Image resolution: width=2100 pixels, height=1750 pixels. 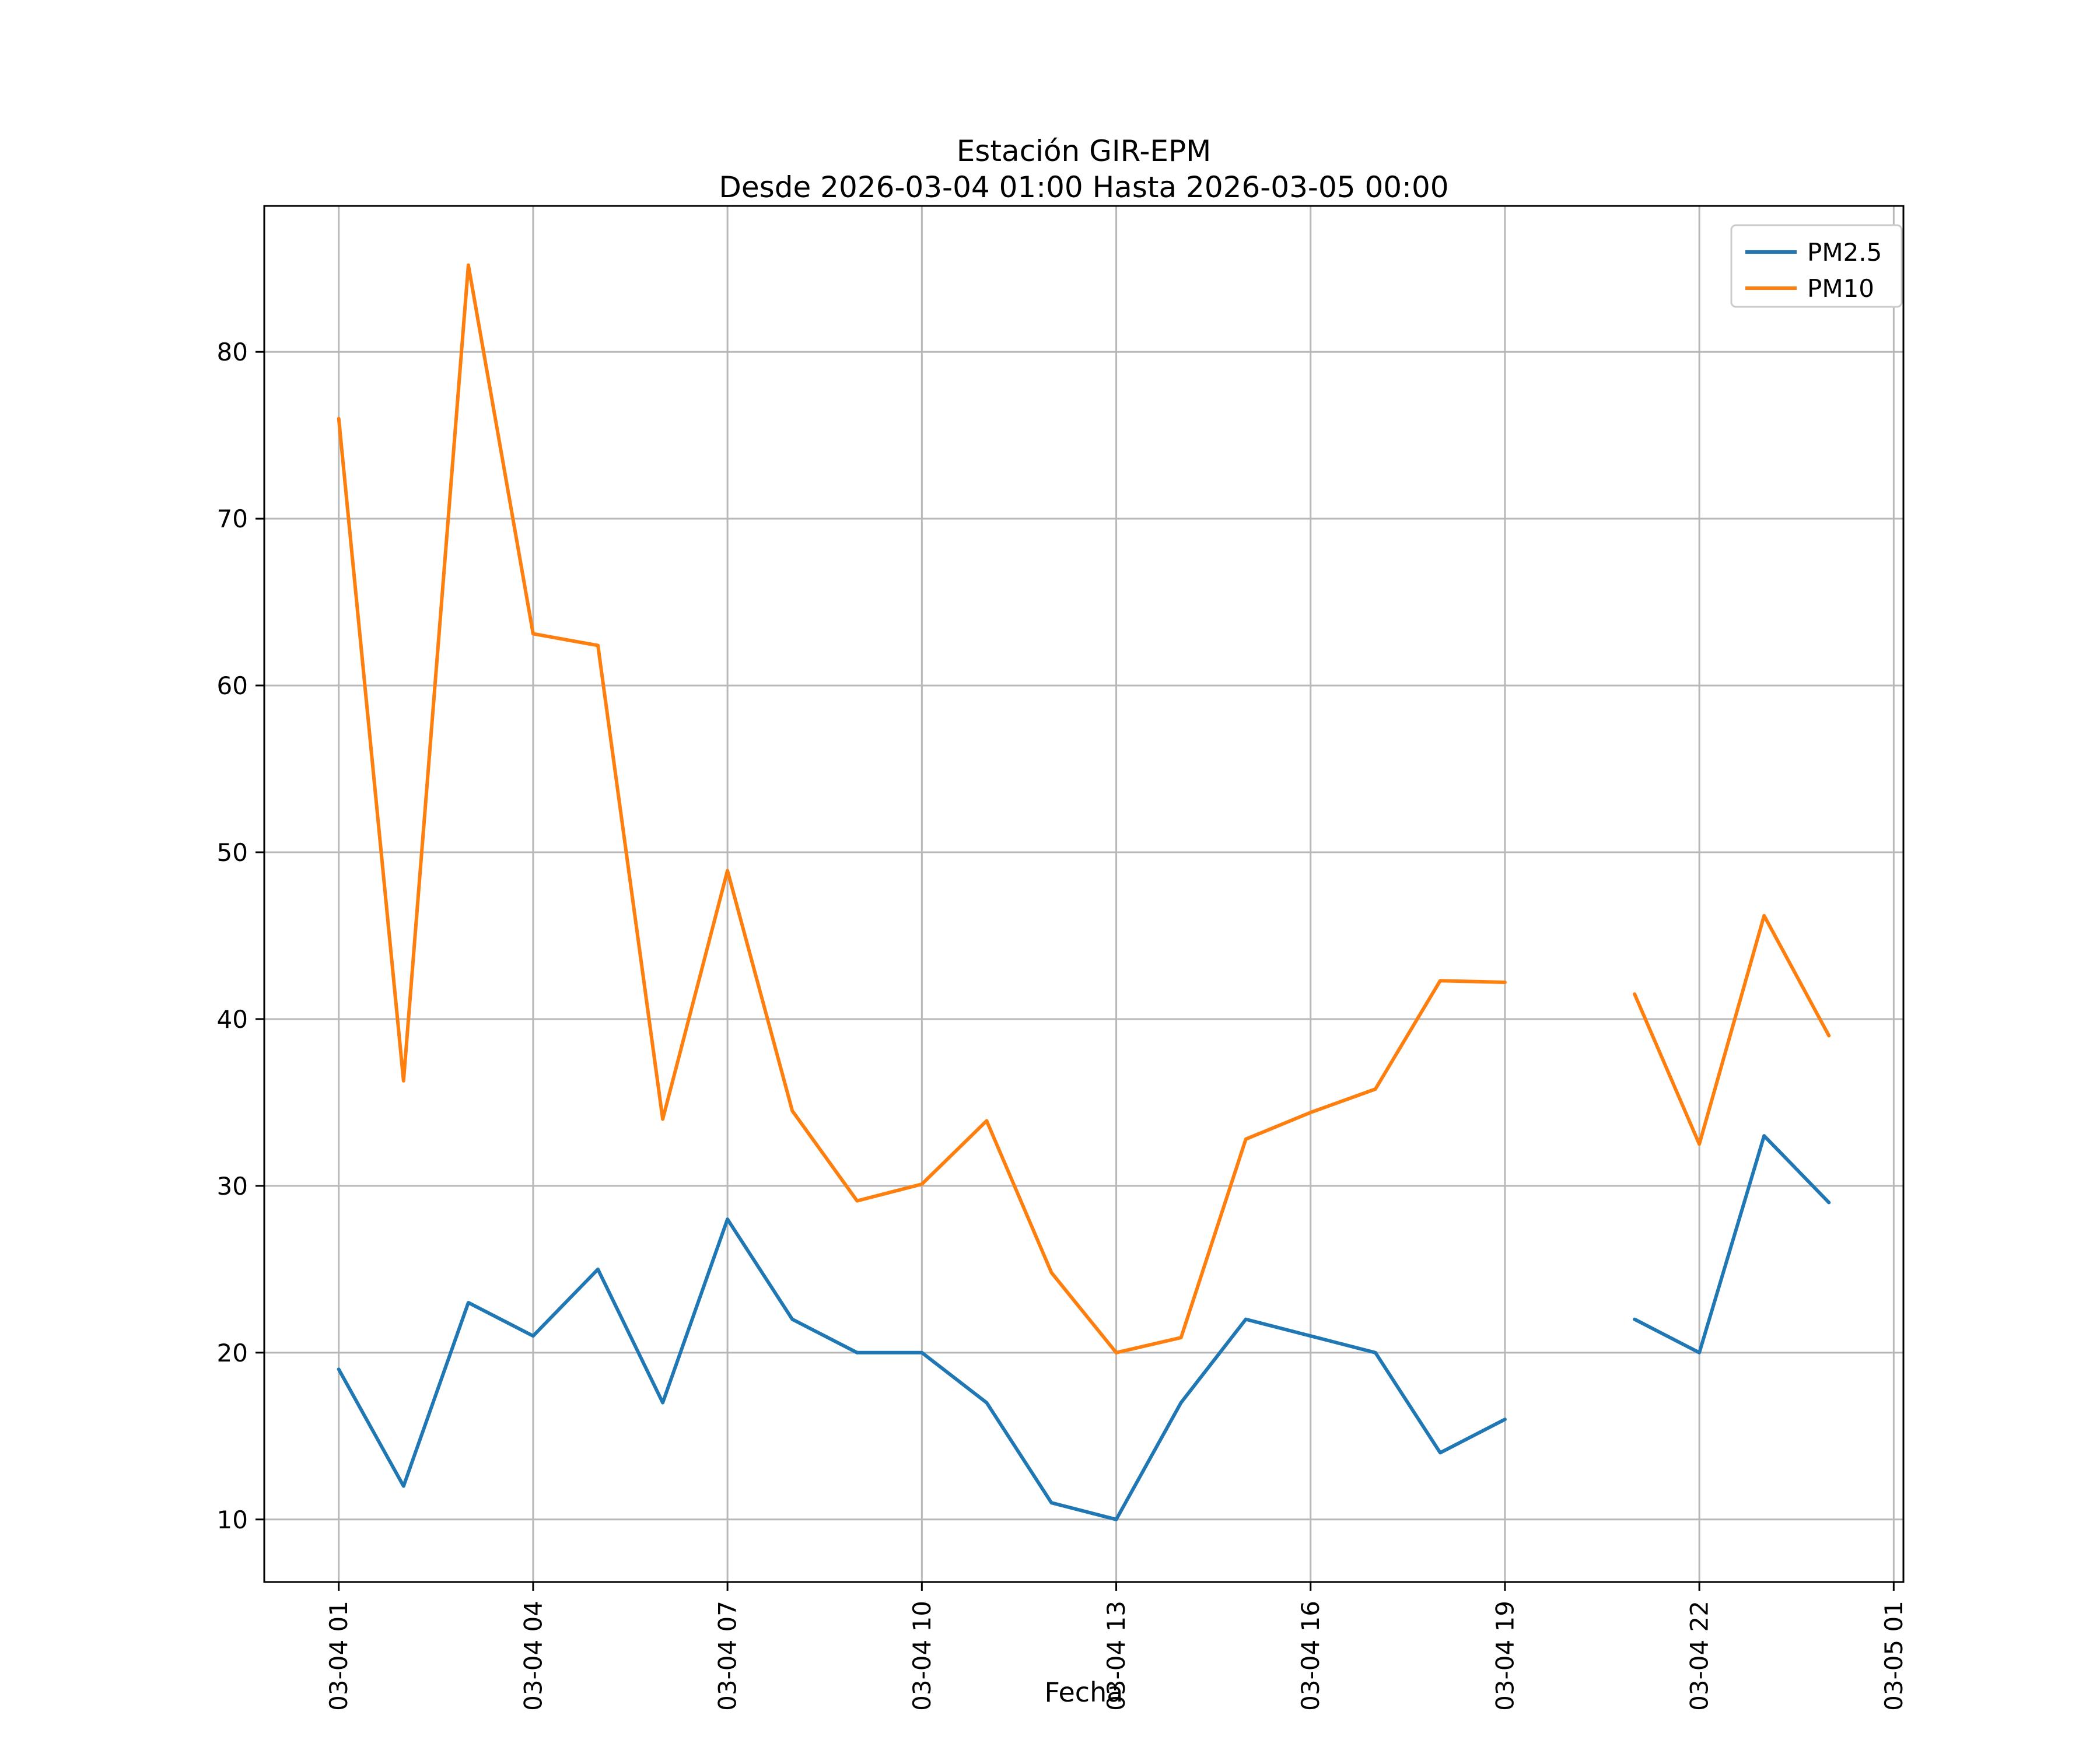 What do you see at coordinates (1084, 151) in the screenshot?
I see `chart-title: Estación GIR-EPM` at bounding box center [1084, 151].